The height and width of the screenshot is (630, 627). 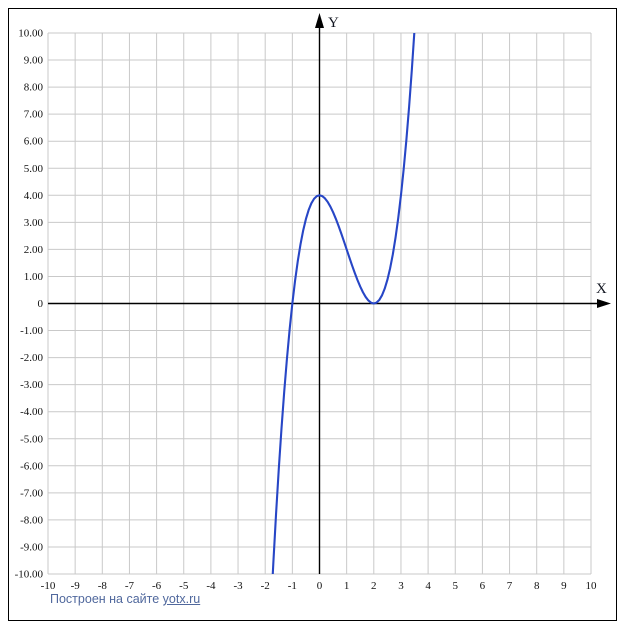 I want to click on y-tick-label: 9.00, so click(x=34, y=61).